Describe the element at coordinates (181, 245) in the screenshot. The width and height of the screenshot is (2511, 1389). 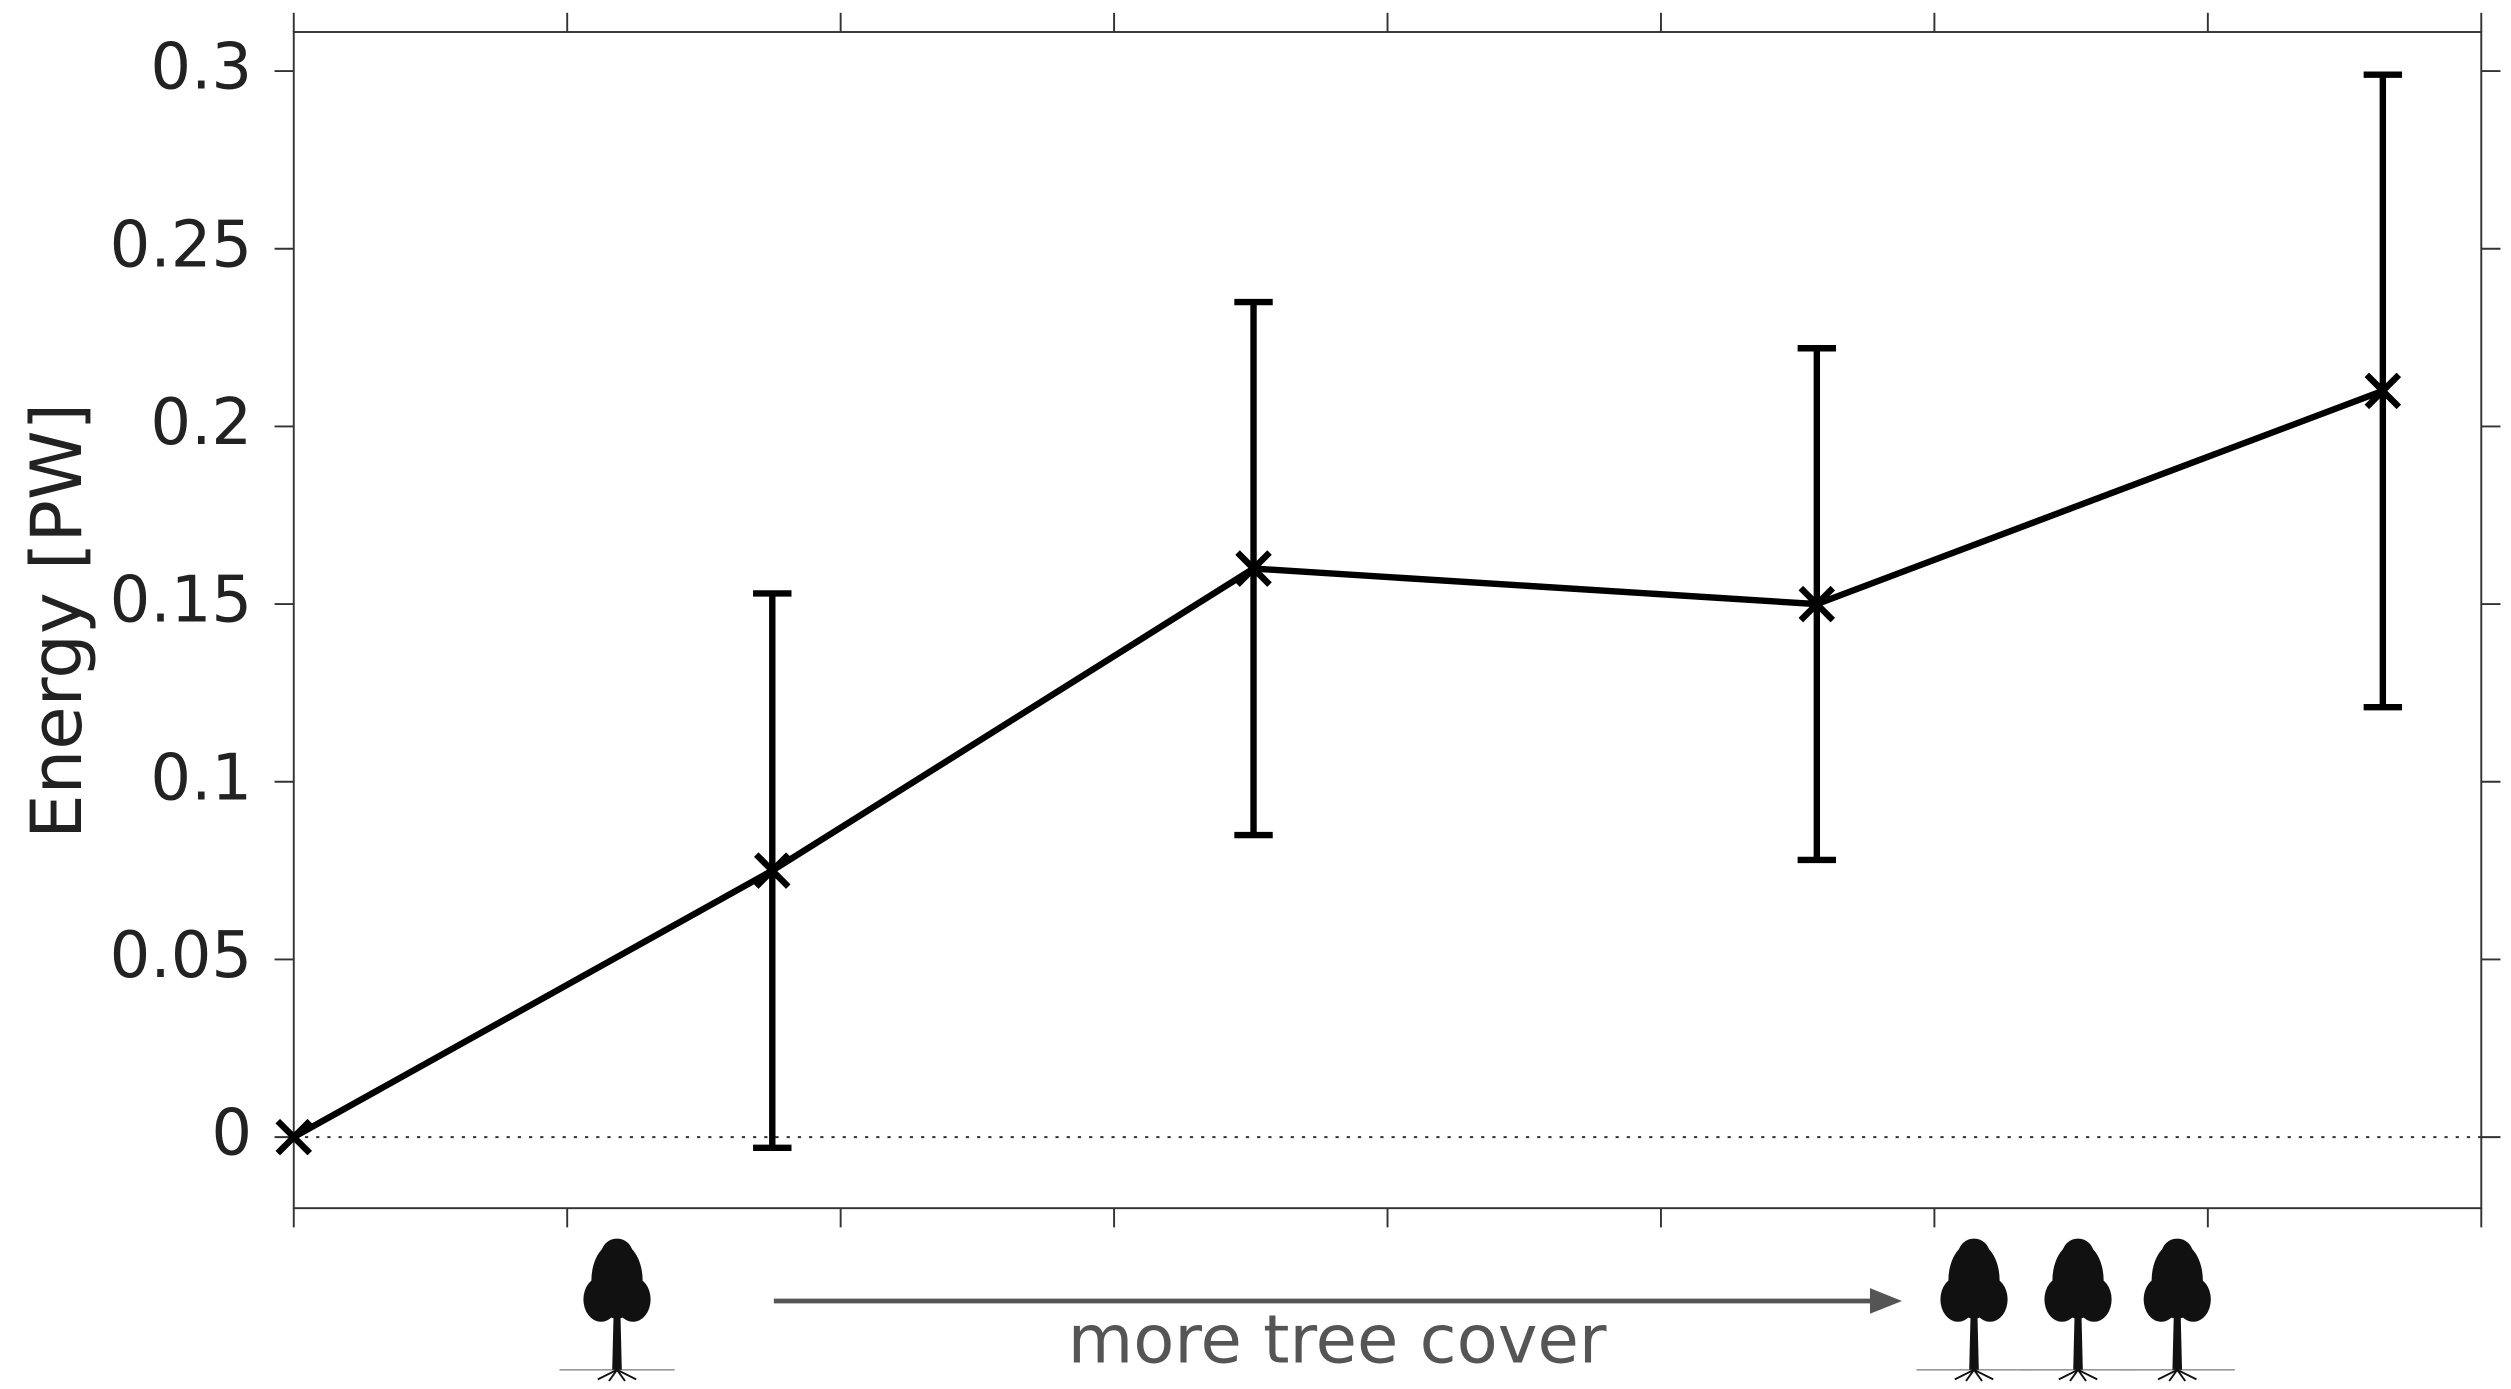
I see `y-tick-label: 0.25` at that location.